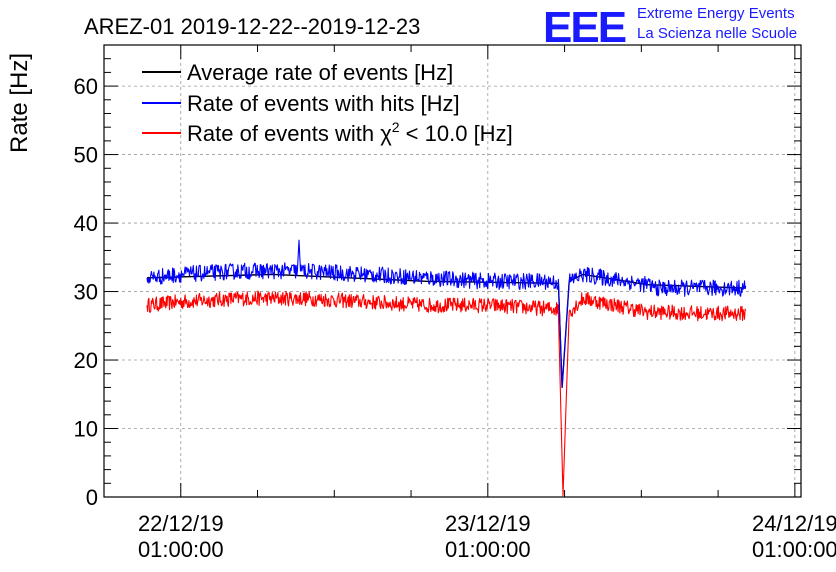  Describe the element at coordinates (289, 133) in the screenshot. I see `legend-chi2-main: Rate of events with χ` at that location.